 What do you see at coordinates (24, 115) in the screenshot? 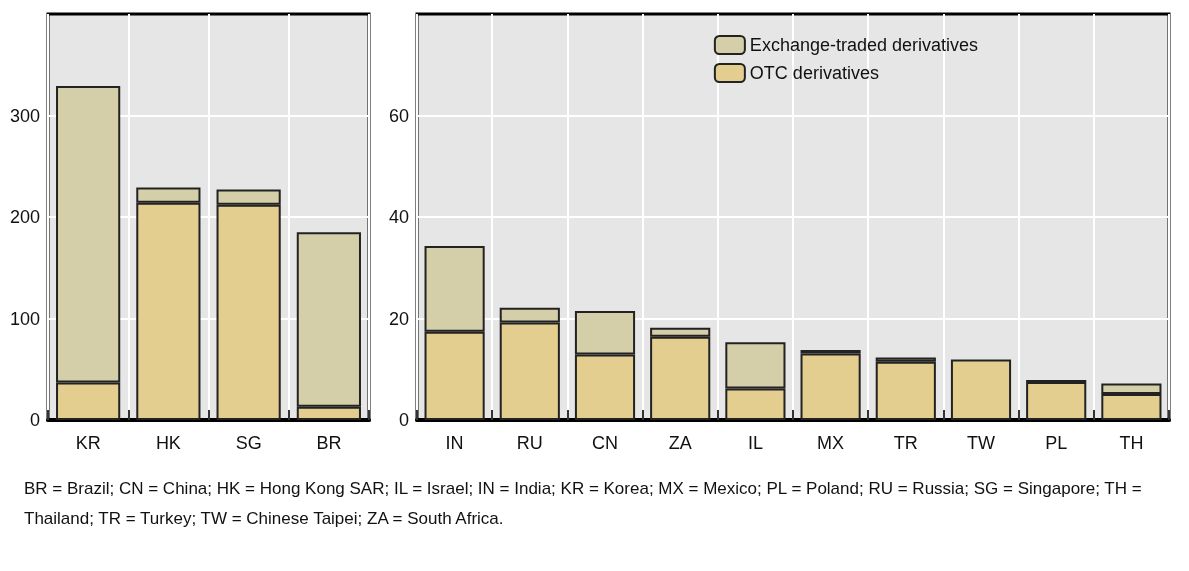
I see `y-tick-label: 300` at bounding box center [24, 115].